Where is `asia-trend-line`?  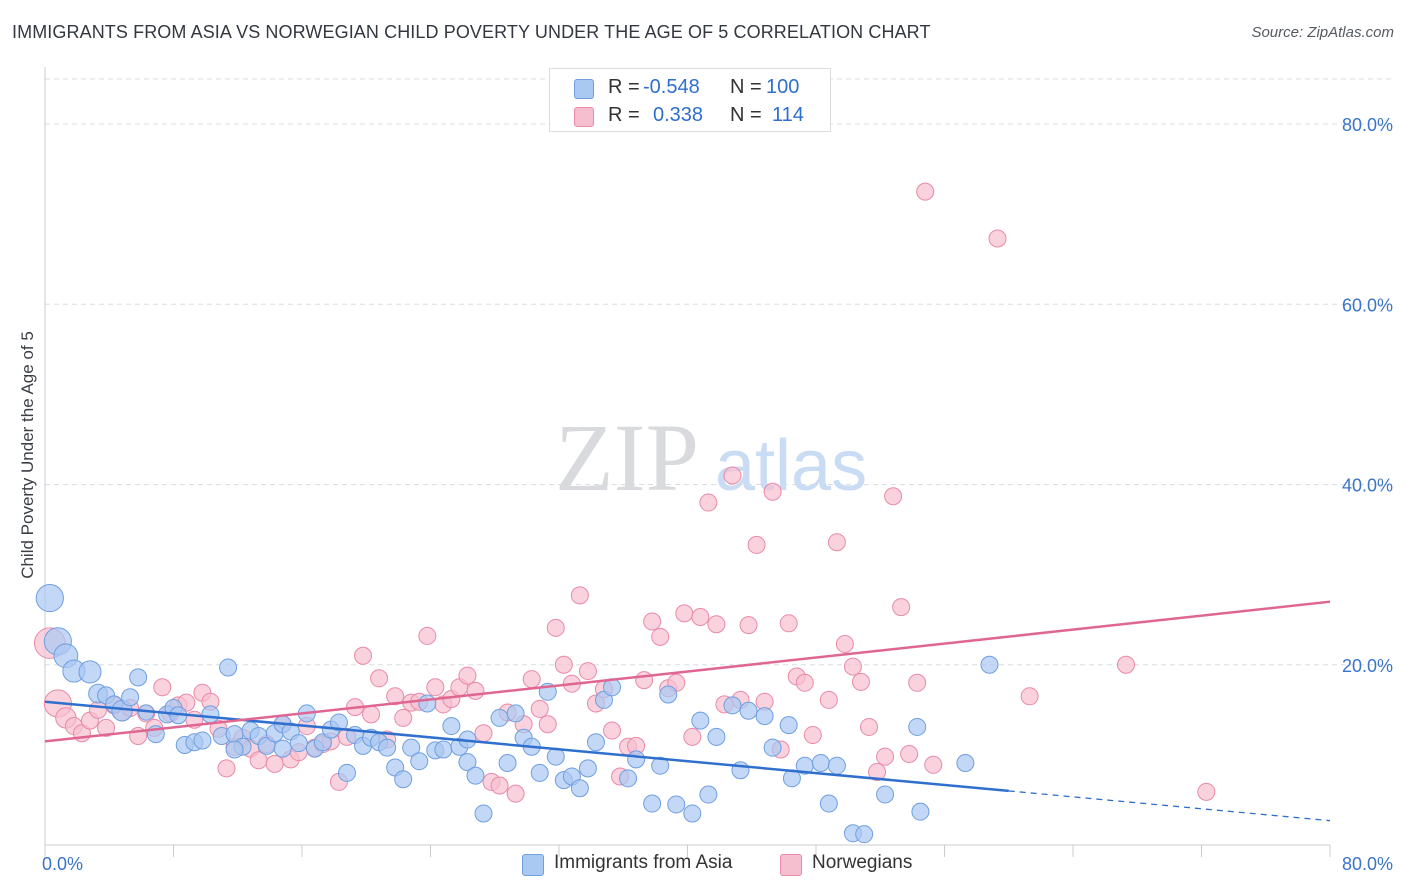
asia-trend-line is located at coordinates (526, 746).